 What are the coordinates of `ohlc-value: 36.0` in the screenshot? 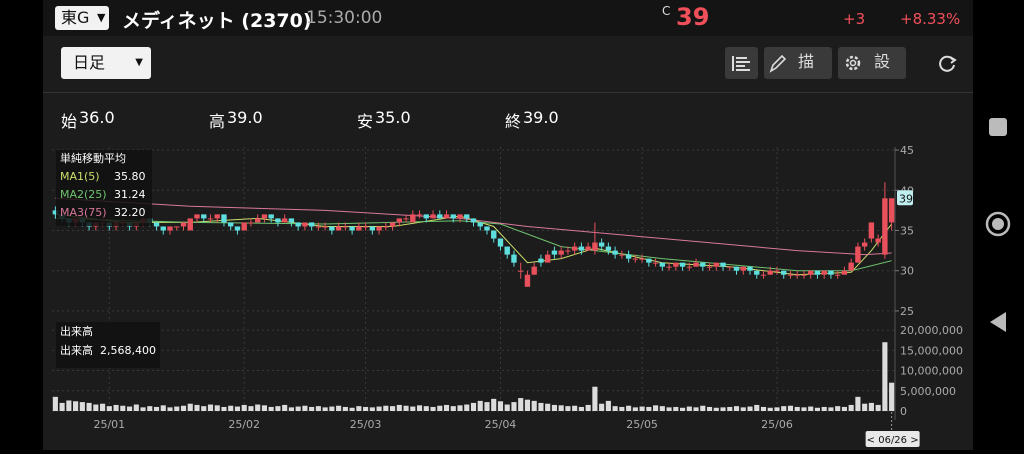 It's located at (97, 117).